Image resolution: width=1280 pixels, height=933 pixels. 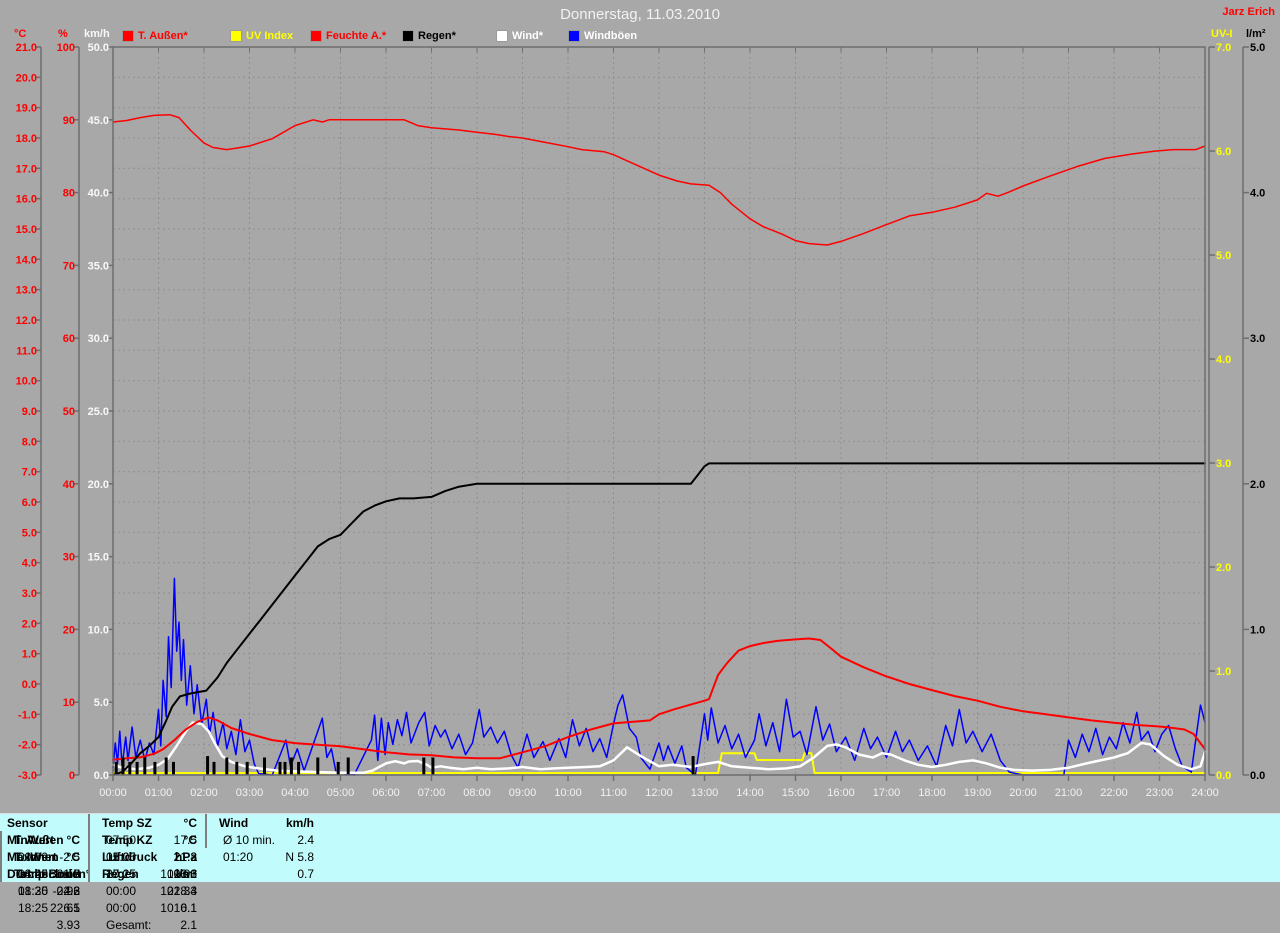 I want to click on table-column, so click(x=263, y=839).